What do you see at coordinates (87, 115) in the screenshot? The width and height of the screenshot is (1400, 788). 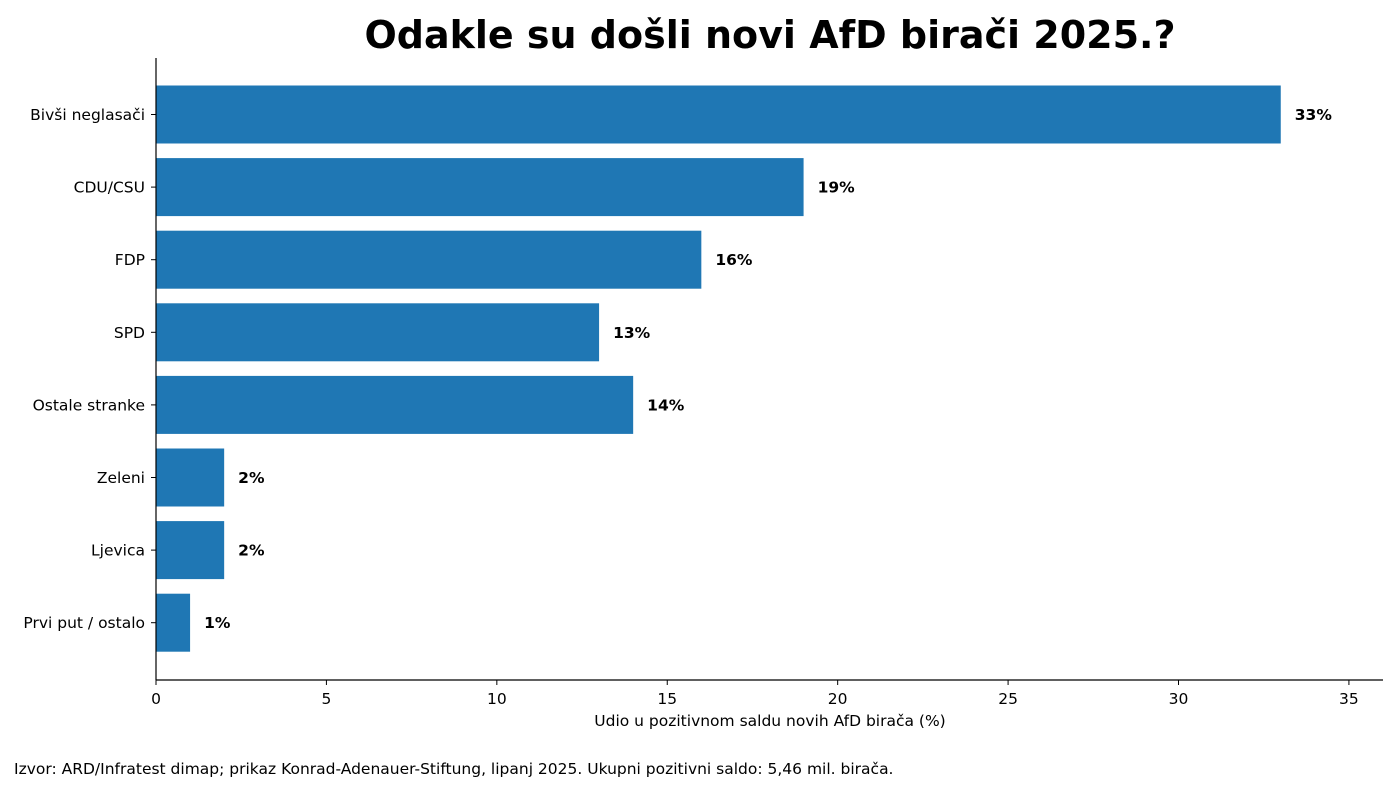 I see `y-tick-label: Bivši neglasači` at bounding box center [87, 115].